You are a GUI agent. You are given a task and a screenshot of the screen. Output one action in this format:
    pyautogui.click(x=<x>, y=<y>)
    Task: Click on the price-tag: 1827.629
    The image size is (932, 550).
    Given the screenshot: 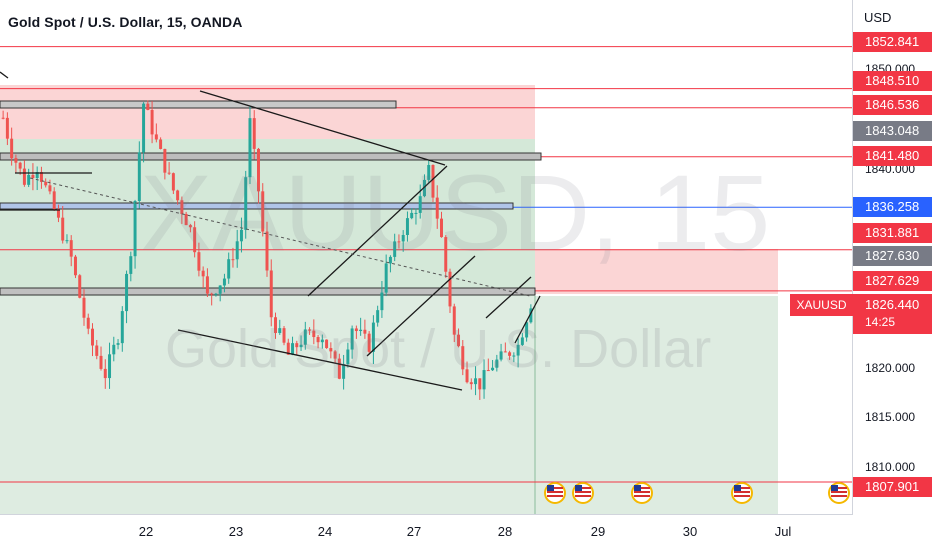 What is the action you would take?
    pyautogui.click(x=892, y=281)
    